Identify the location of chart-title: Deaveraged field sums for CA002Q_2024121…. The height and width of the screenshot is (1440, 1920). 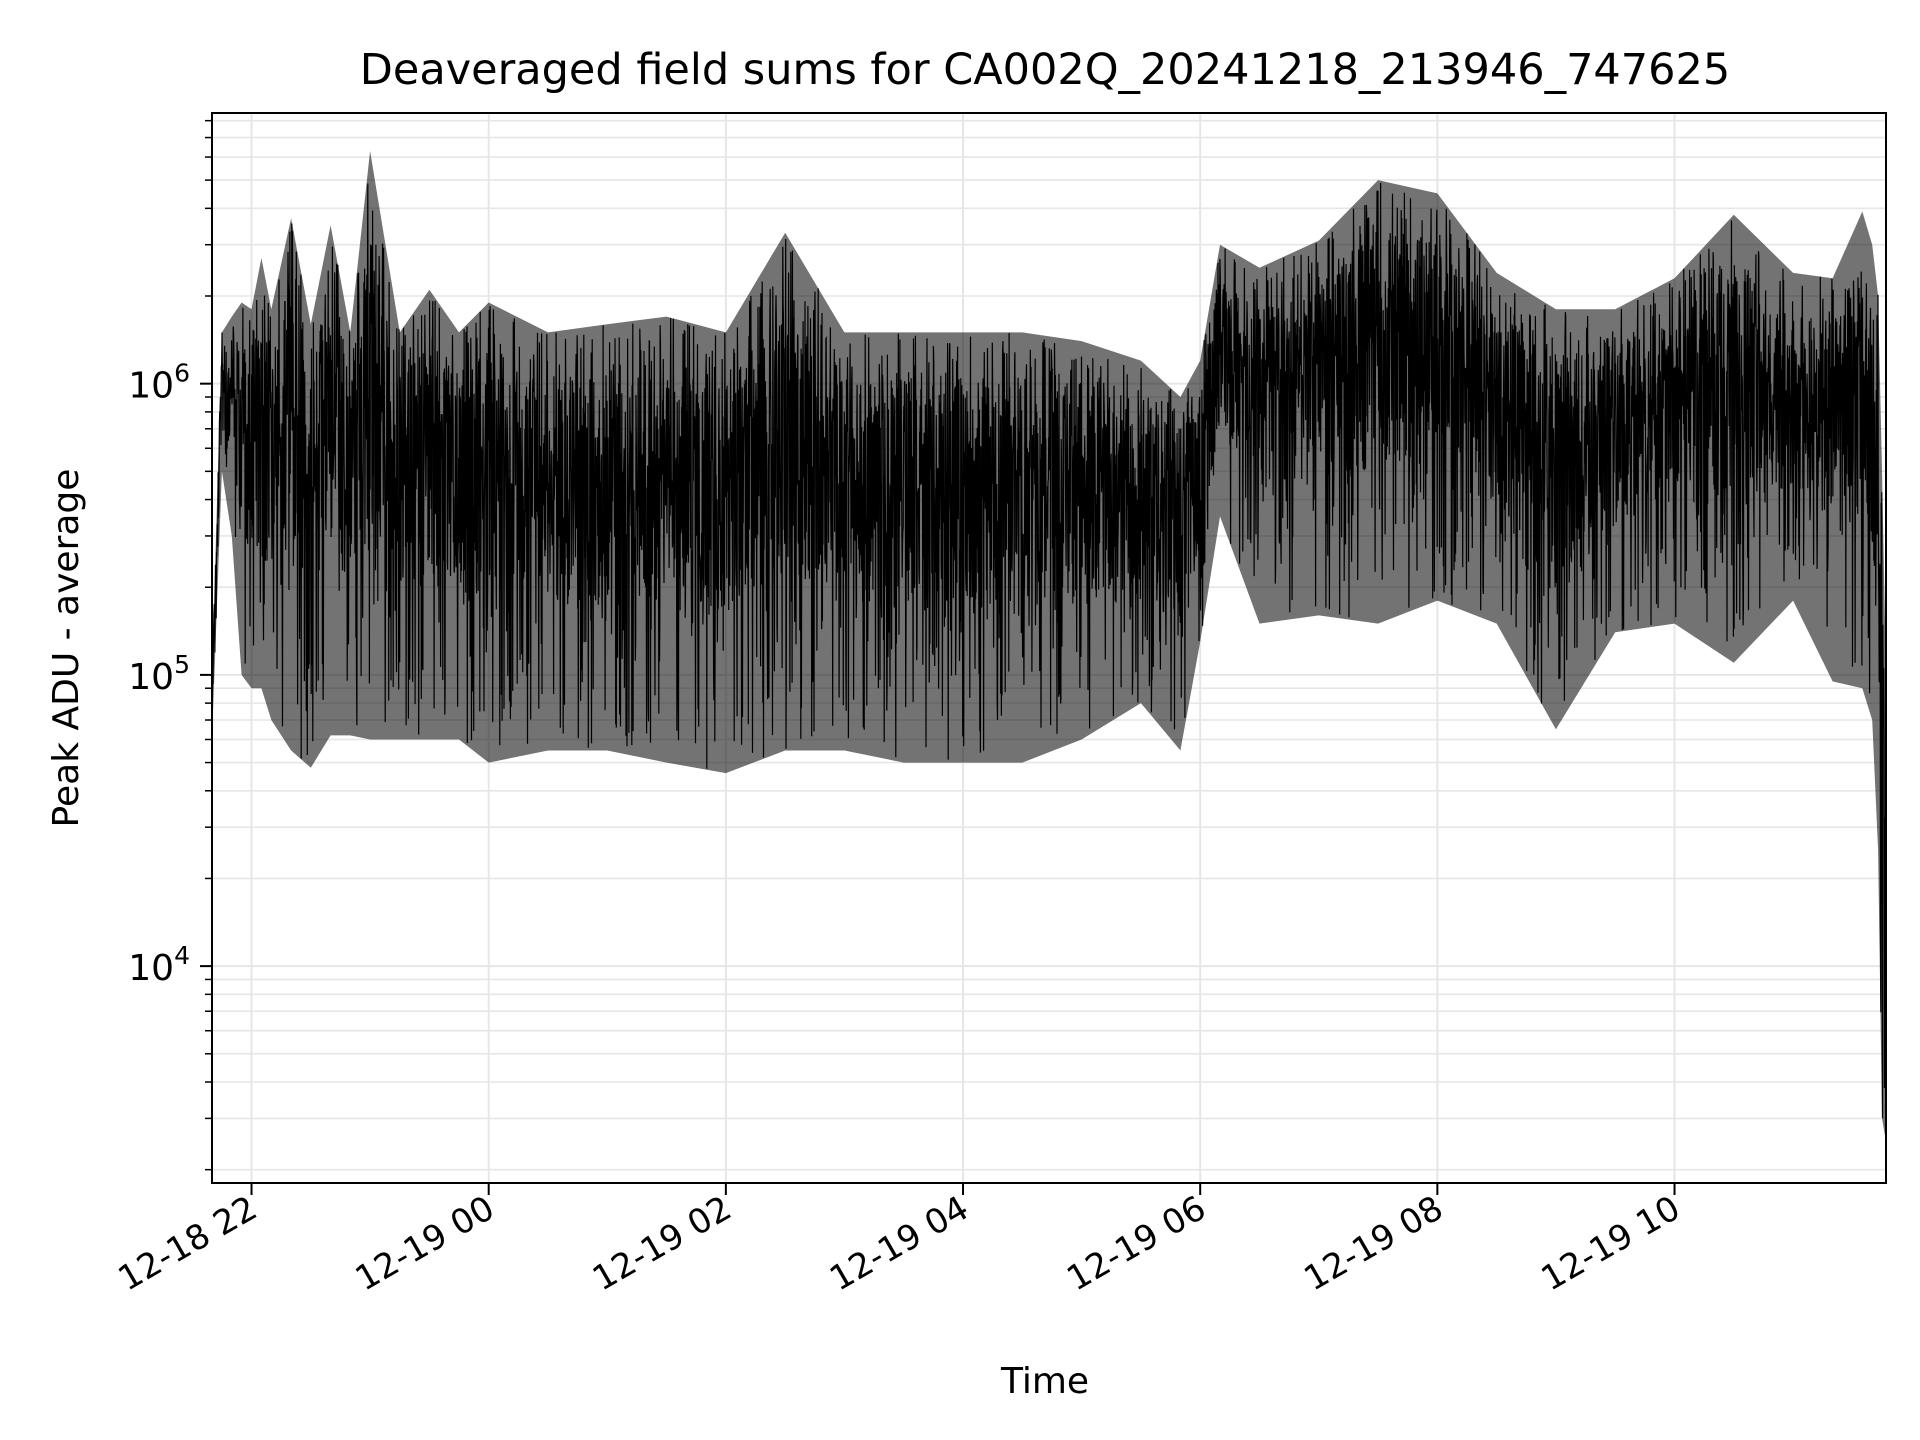
(1045, 70).